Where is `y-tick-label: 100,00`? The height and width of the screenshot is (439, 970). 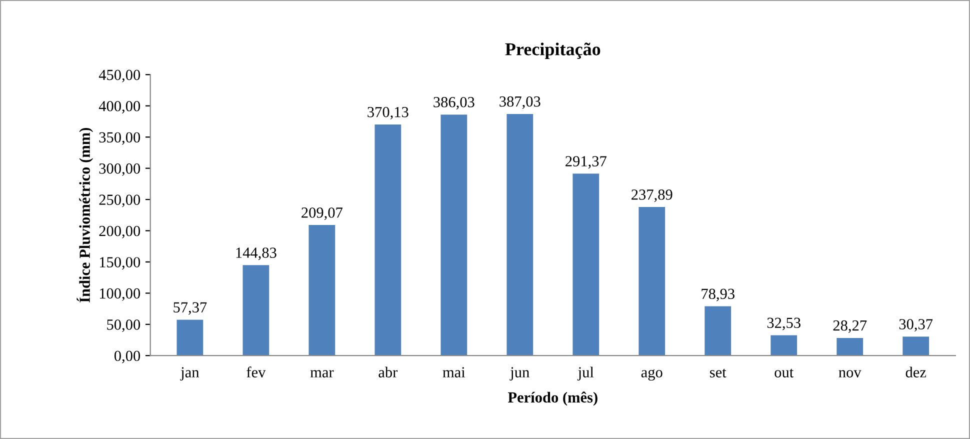 y-tick-label: 100,00 is located at coordinates (120, 294).